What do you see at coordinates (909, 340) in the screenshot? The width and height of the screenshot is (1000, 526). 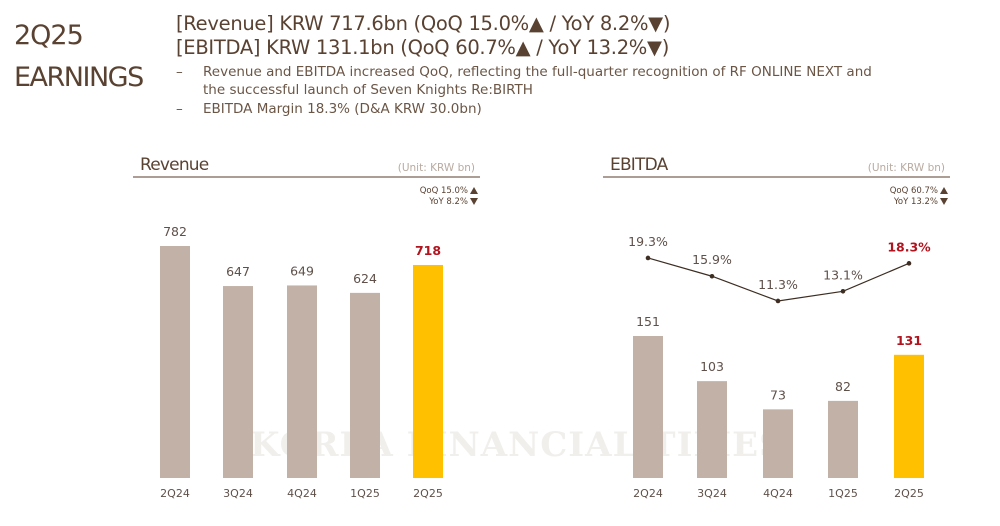 I see `ebitda-value-label-2Q25: 131` at bounding box center [909, 340].